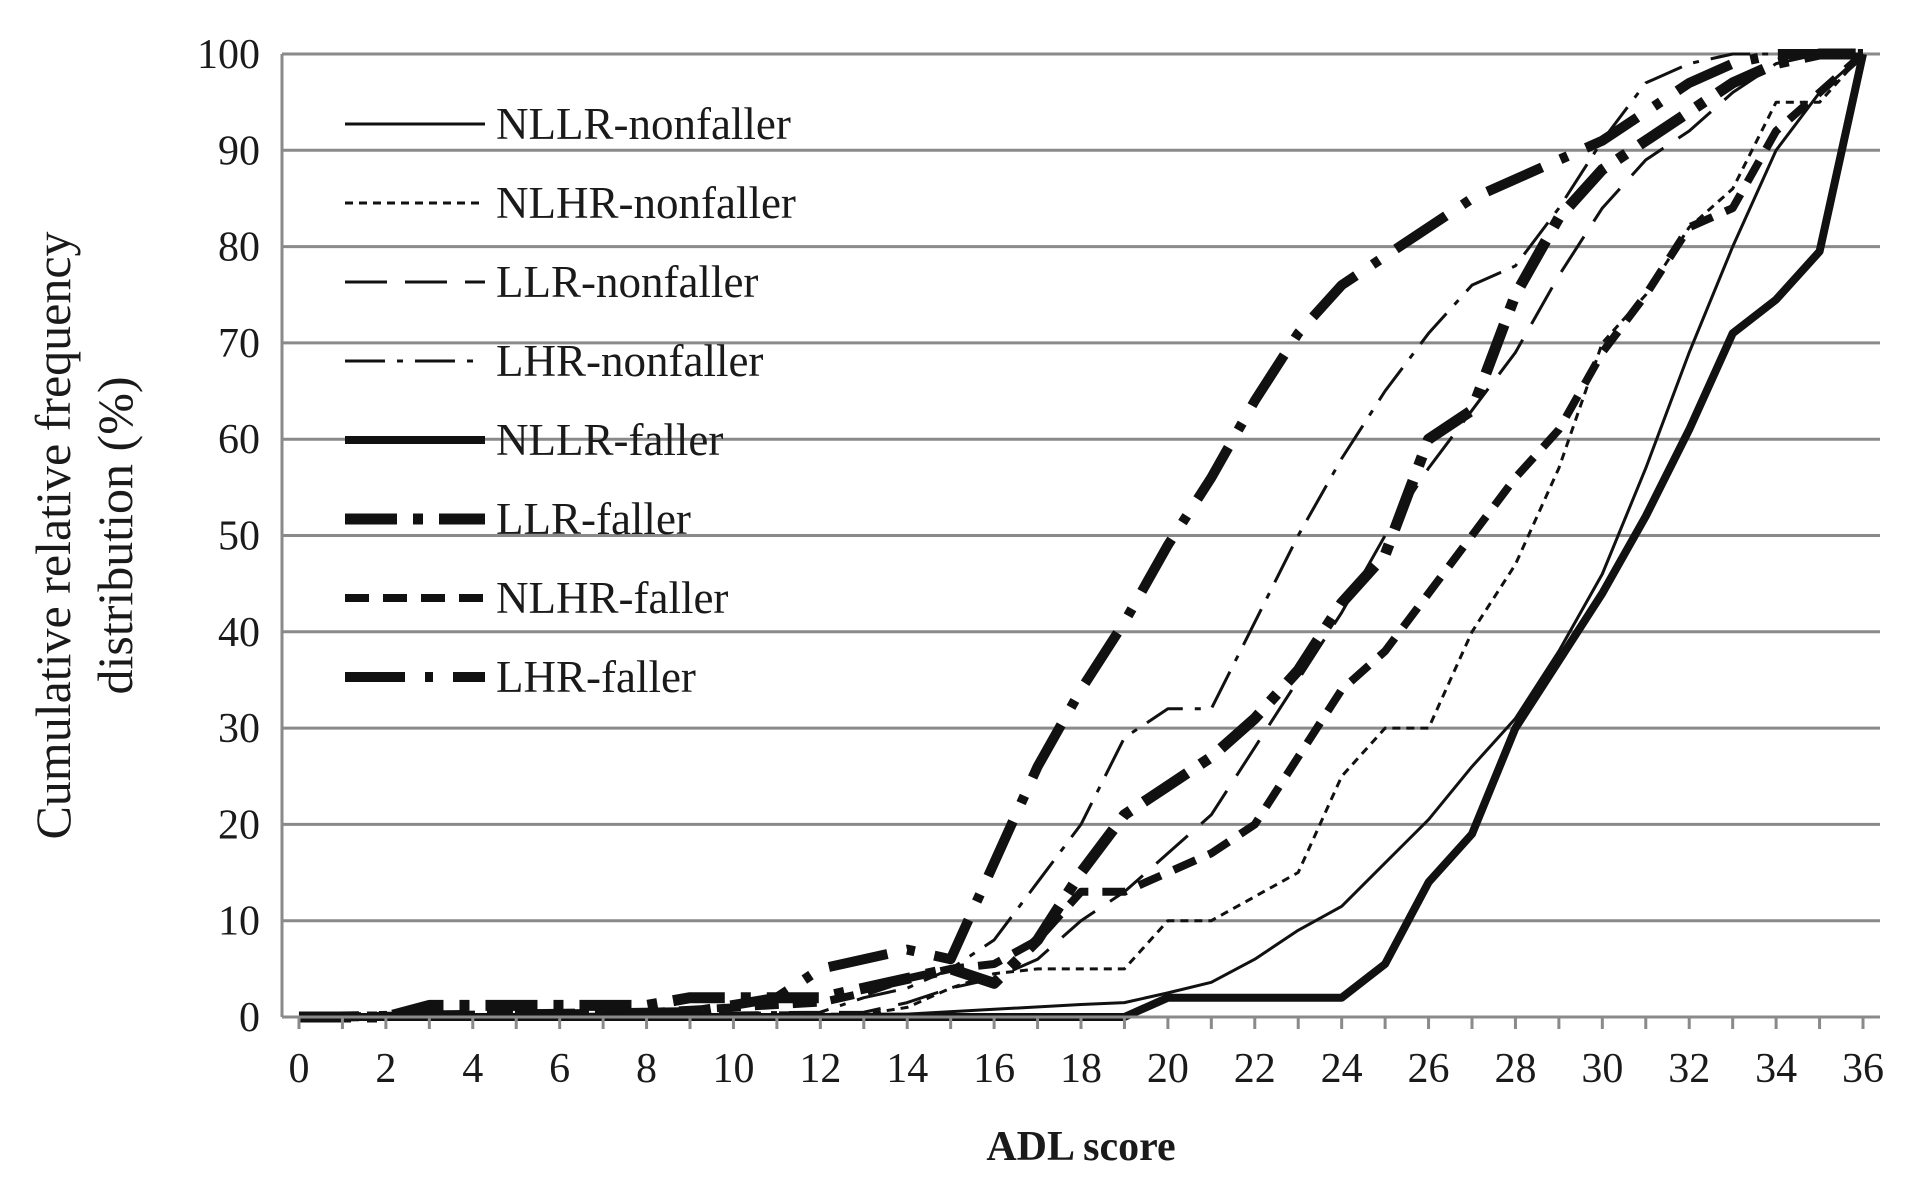  Describe the element at coordinates (239, 537) in the screenshot. I see `y-tick-label: 50` at that location.